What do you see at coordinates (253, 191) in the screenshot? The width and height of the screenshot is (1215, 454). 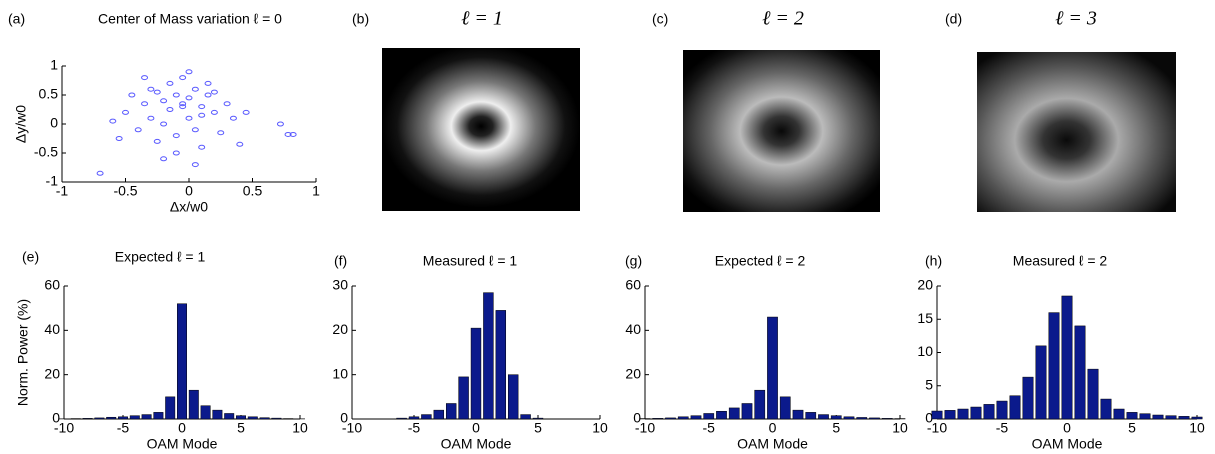 I see `x-tick-label: 0.5` at bounding box center [253, 191].